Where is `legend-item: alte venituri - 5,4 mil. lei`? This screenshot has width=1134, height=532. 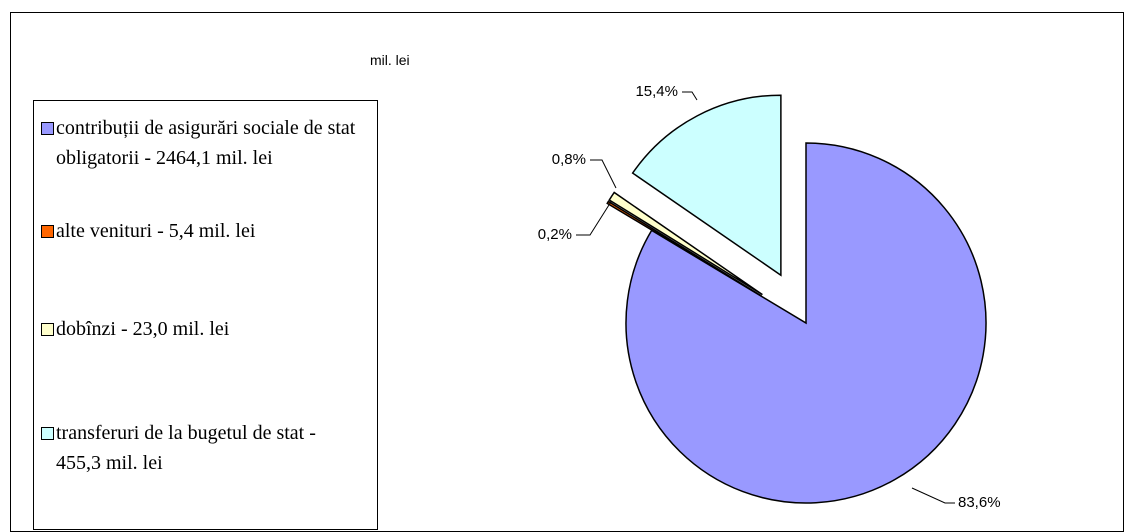
legend-item: alte venituri - 5,4 mil. lei is located at coordinates (198, 231).